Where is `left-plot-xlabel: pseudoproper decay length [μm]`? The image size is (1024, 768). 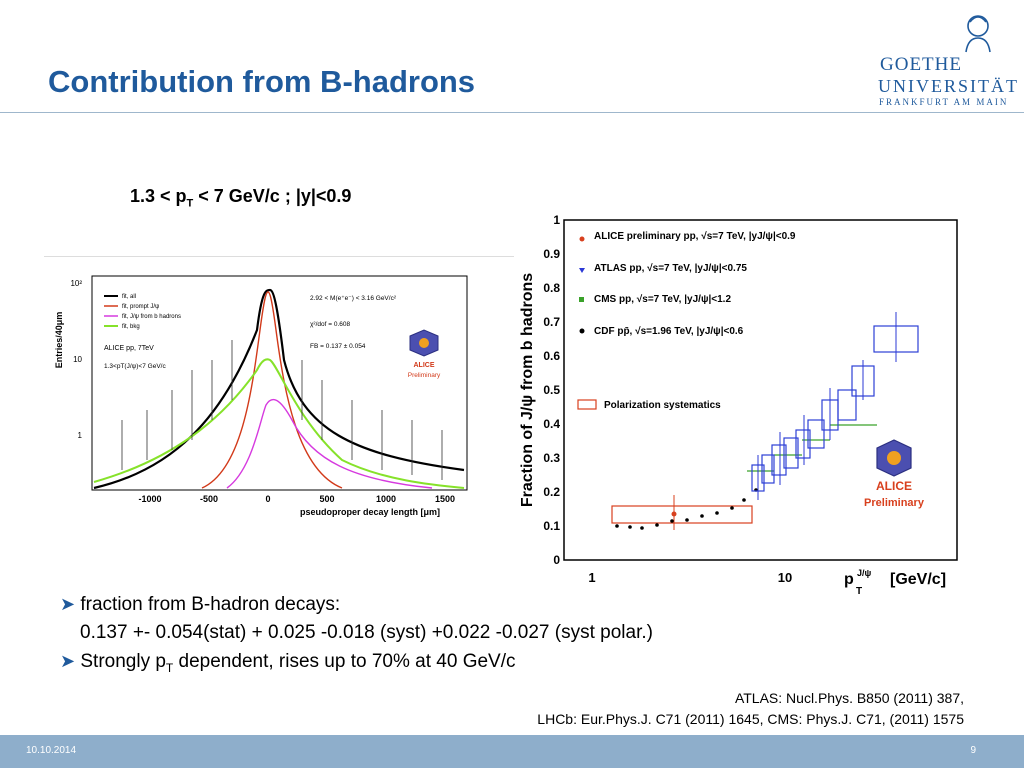 left-plot-xlabel: pseudoproper decay length [μm] is located at coordinates (370, 512).